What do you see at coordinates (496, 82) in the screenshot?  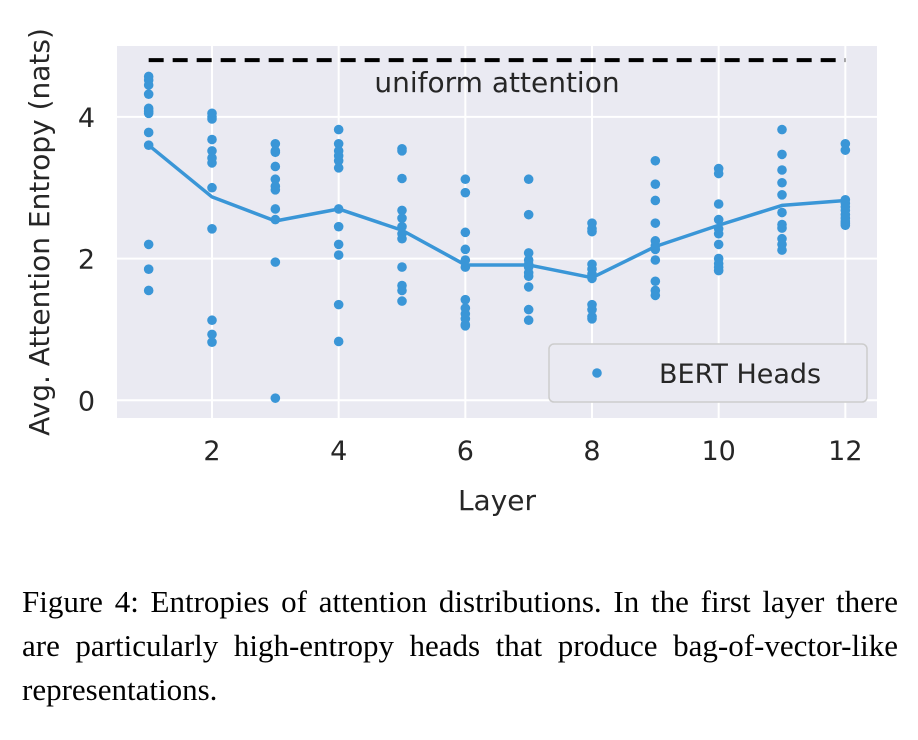 I see `uniform-attention-label: uniform attention` at bounding box center [496, 82].